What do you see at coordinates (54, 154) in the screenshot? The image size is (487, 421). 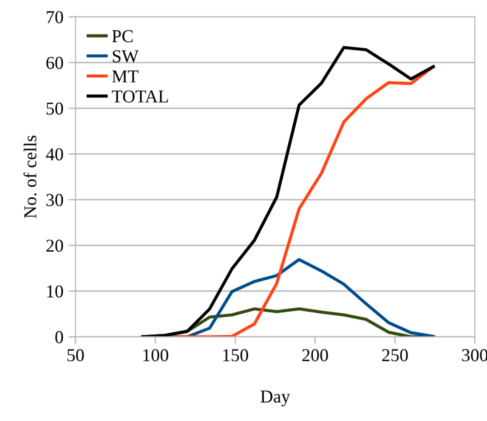 I see `y-tick-label: 40` at bounding box center [54, 154].